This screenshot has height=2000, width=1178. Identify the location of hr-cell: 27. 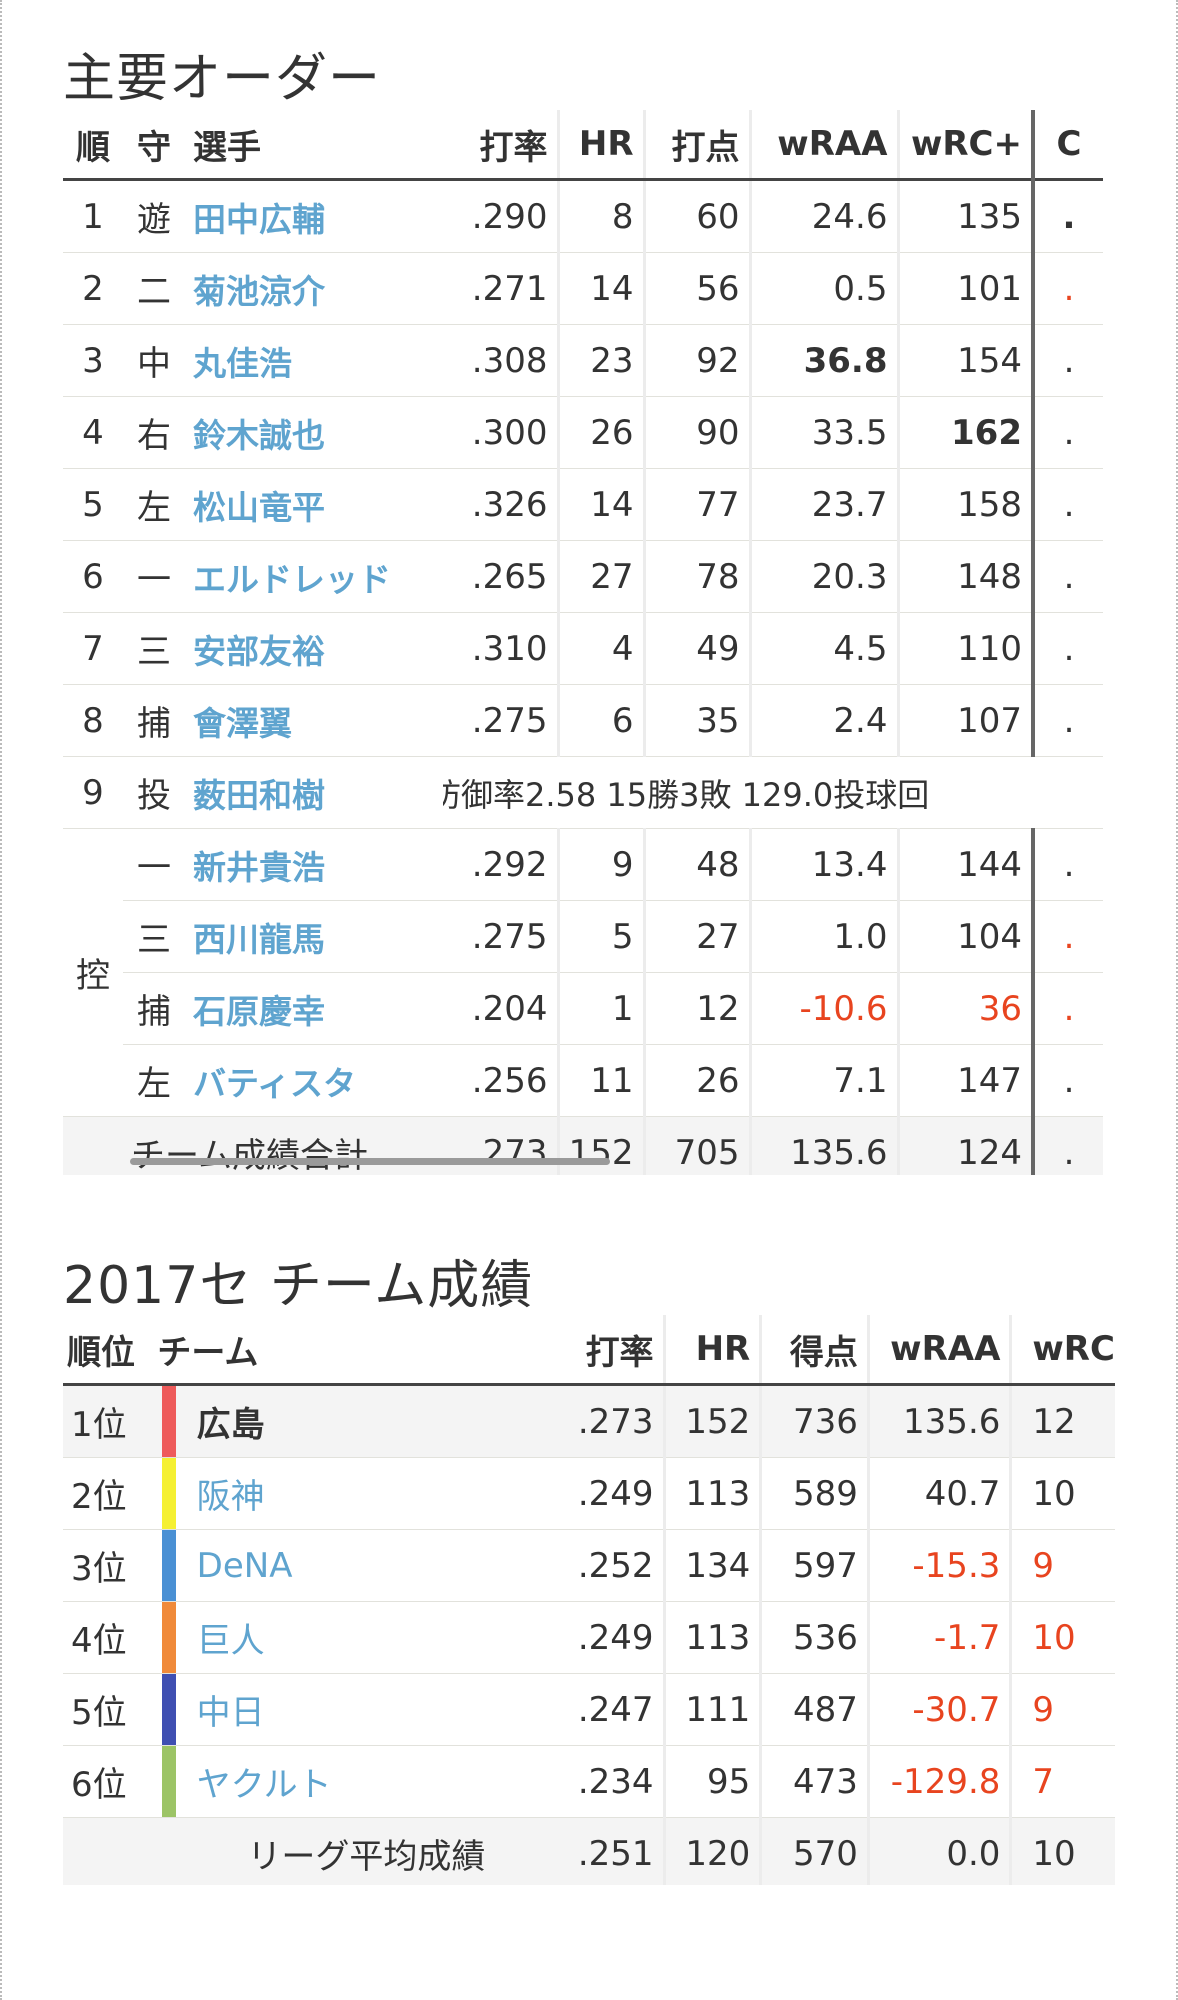
(602, 576).